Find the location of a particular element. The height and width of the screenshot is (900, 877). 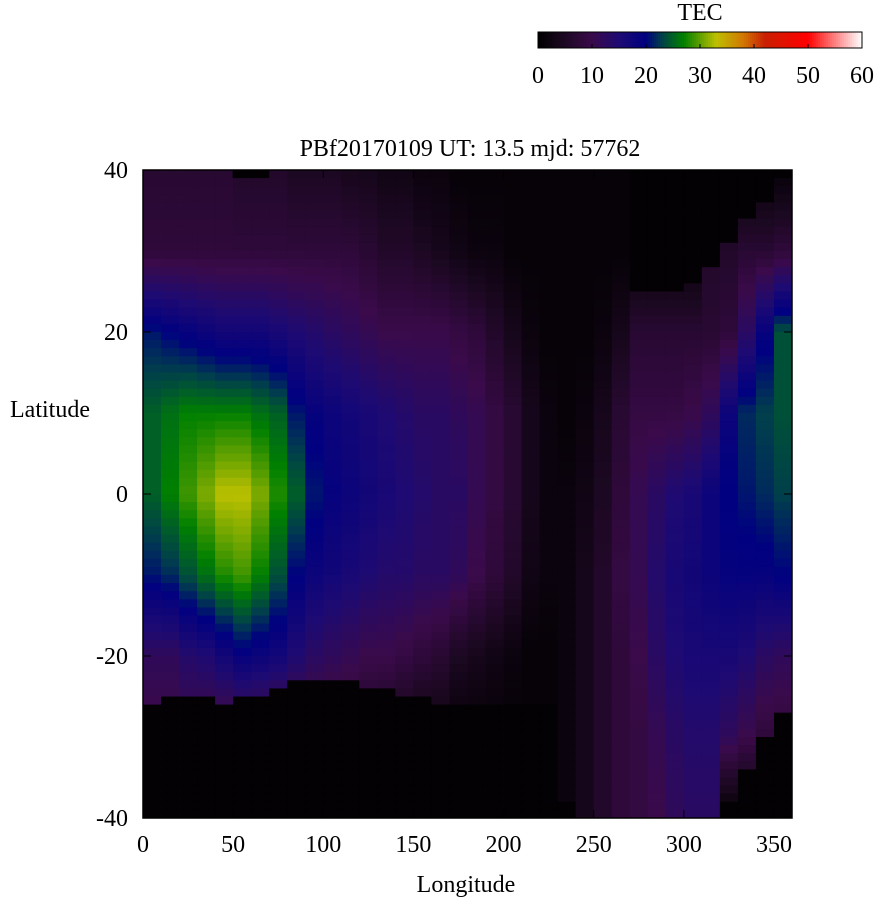

x-axis-label: Longitude is located at coordinates (466, 885).